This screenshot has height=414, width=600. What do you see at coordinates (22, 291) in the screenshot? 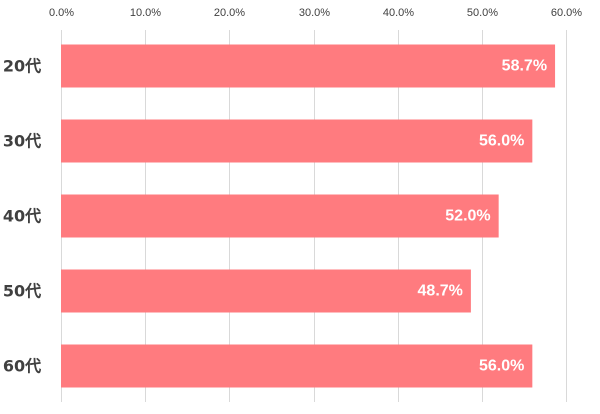
I see `category-label: 50代` at bounding box center [22, 291].